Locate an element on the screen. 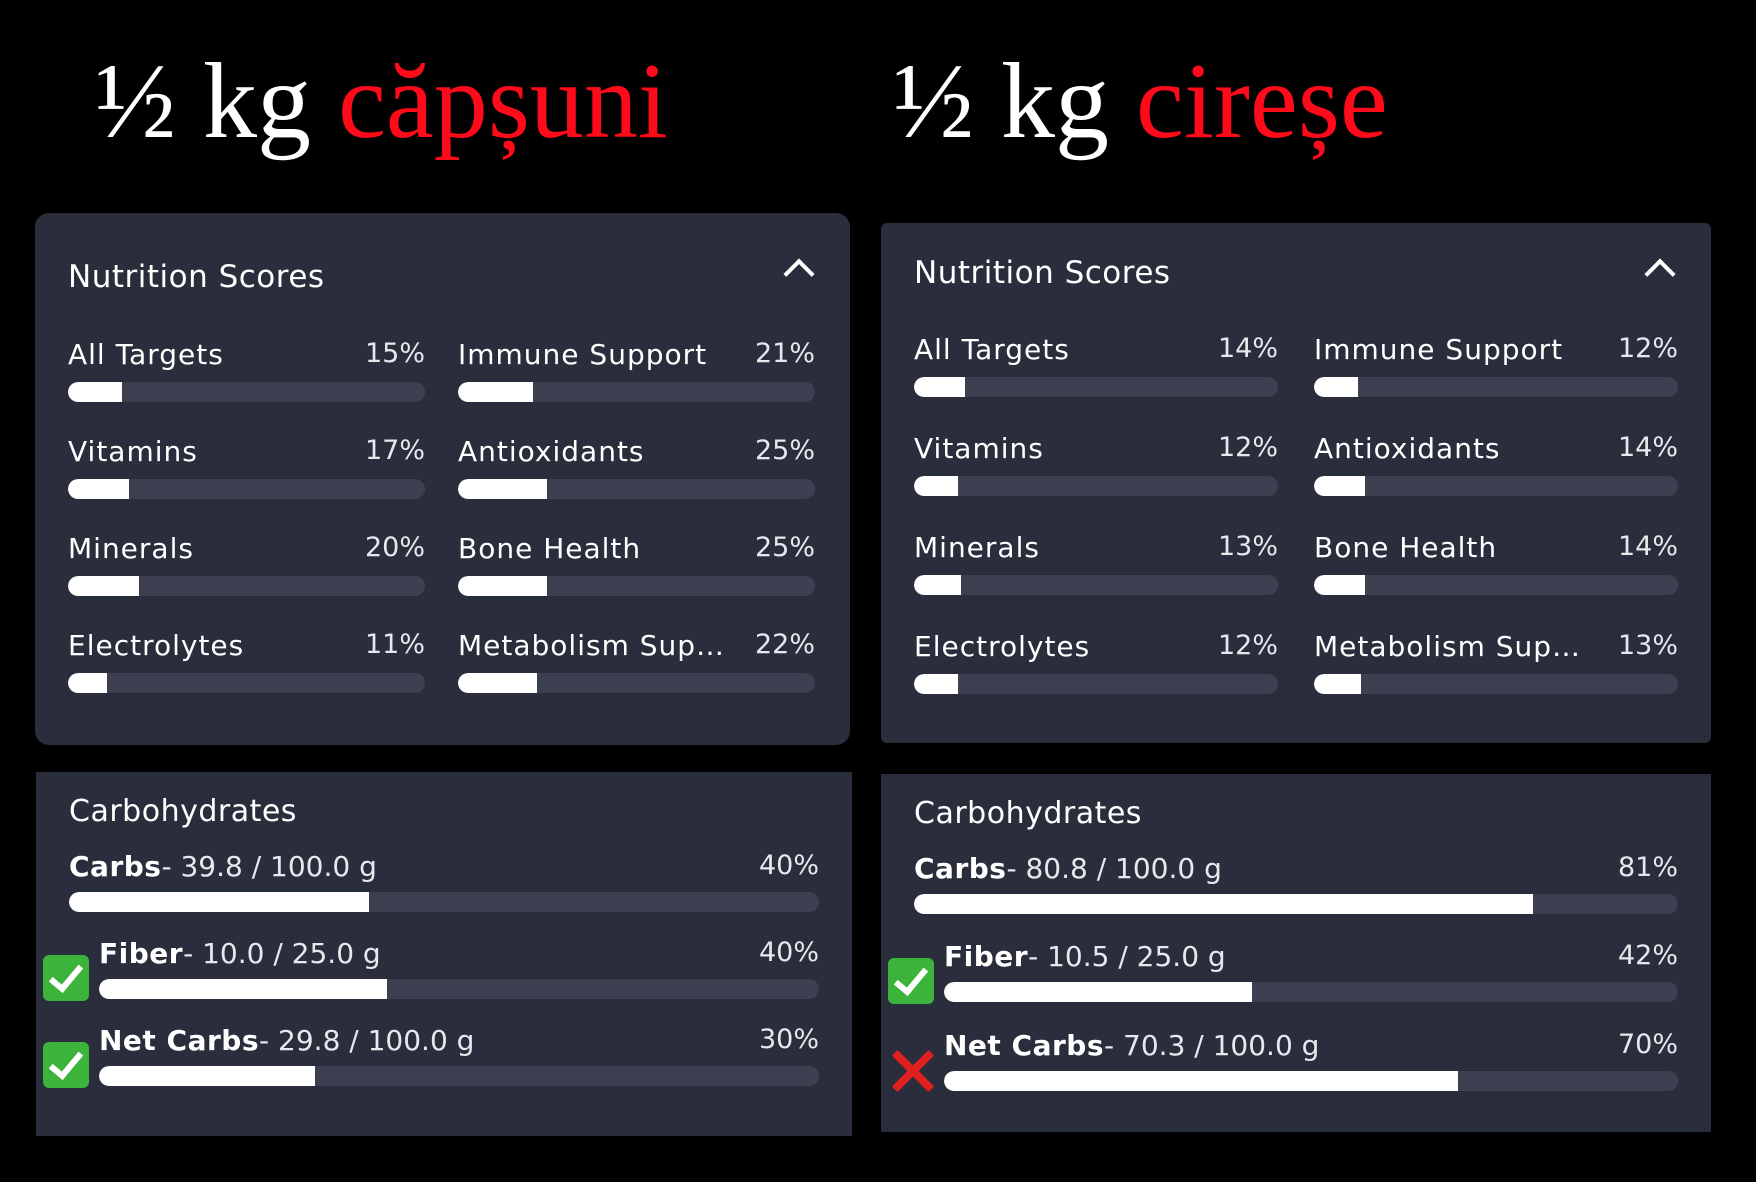  score-percent: 17% is located at coordinates (394, 450).